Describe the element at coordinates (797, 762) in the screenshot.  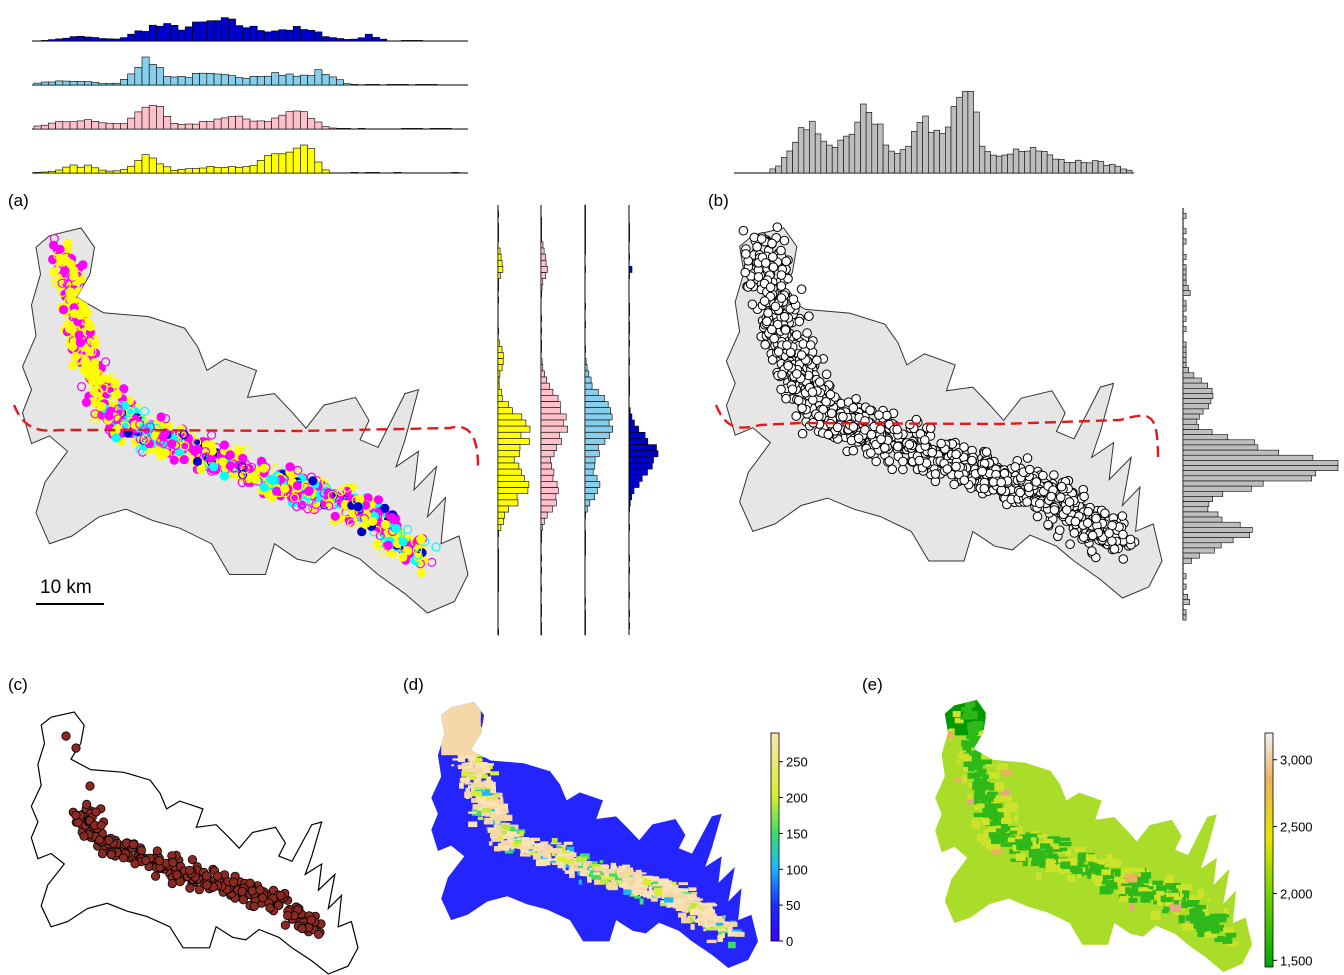
I see `colorbar-tick-label: 250` at that location.